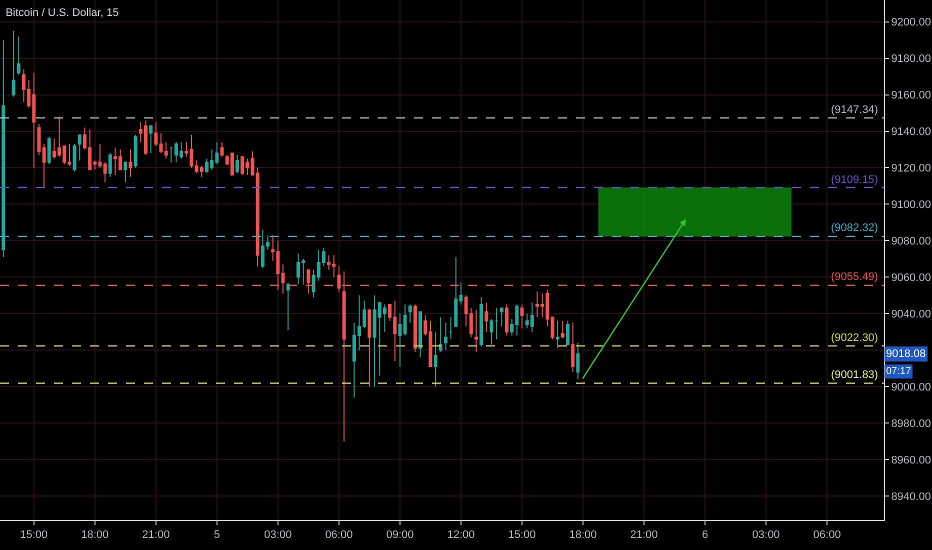  I want to click on y-tick-label: 9120.00, so click(911, 168).